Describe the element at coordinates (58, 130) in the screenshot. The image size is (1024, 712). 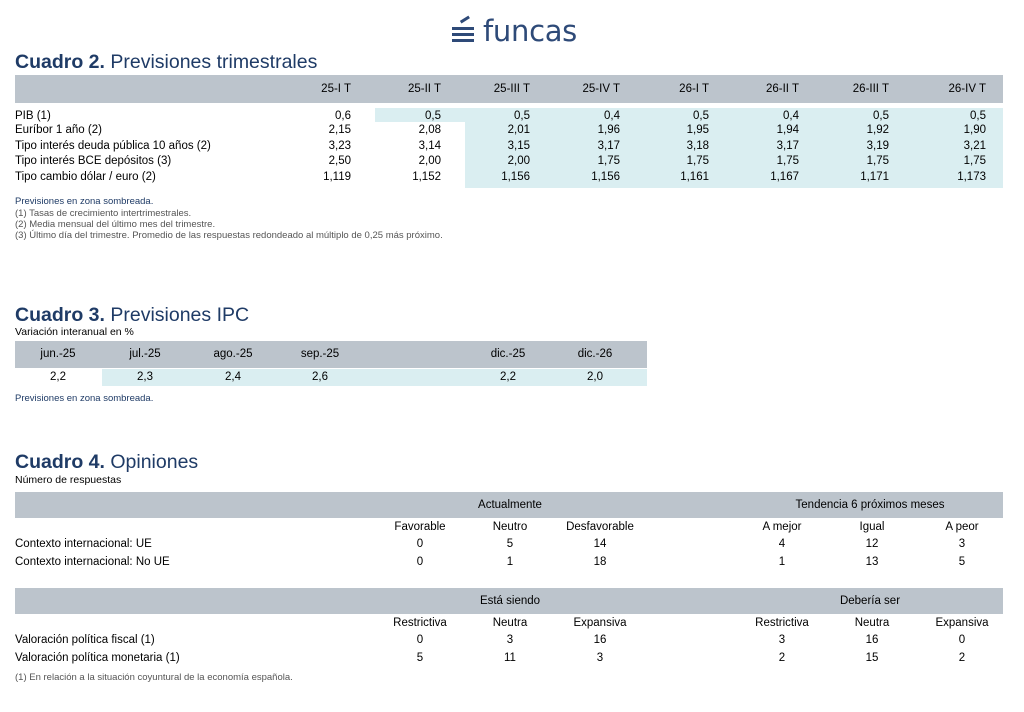
I see `cuadro2-row-label: Euríbor 1 año (2)` at that location.